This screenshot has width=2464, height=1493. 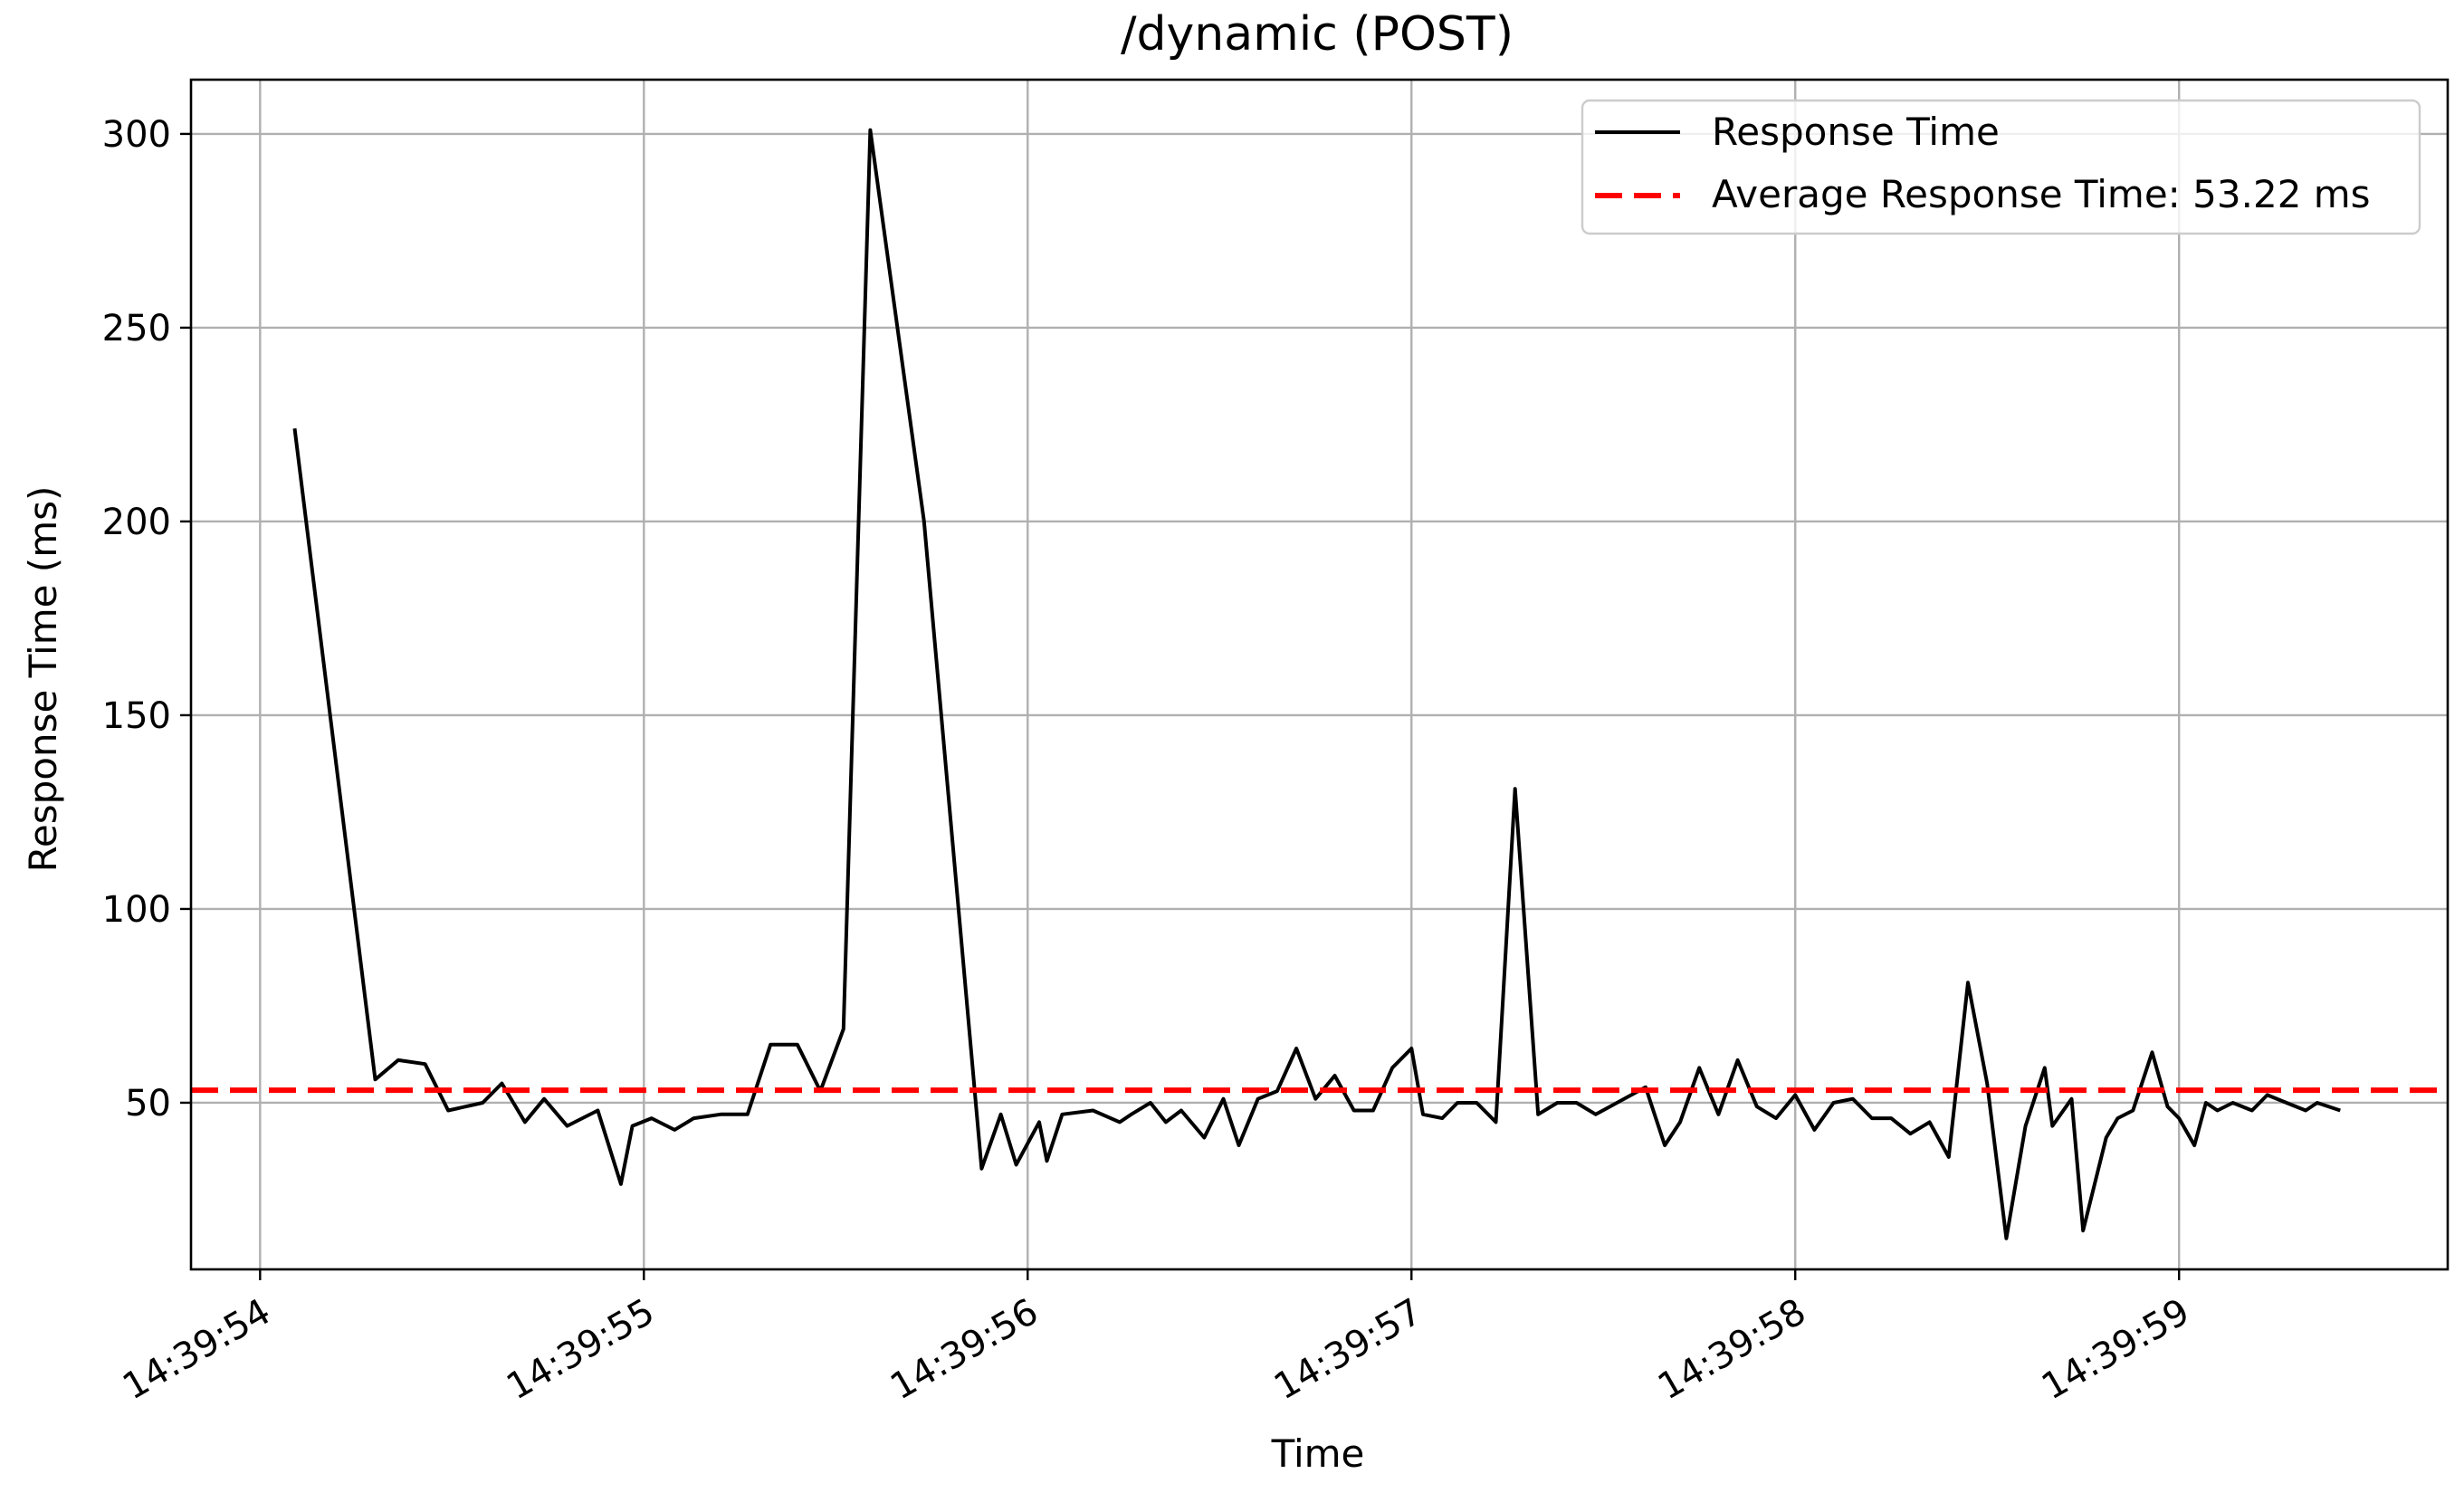 I want to click on y-tick-label: 50, so click(x=148, y=1104).